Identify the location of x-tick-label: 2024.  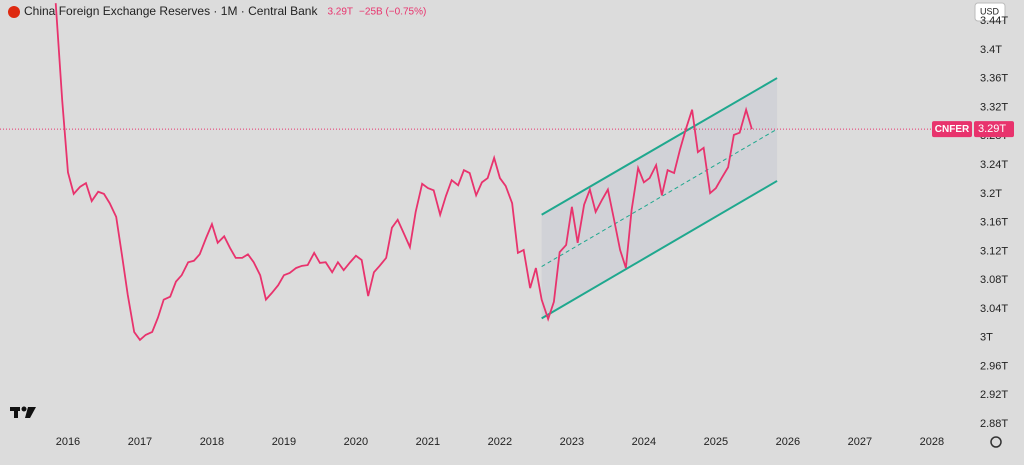
(644, 442).